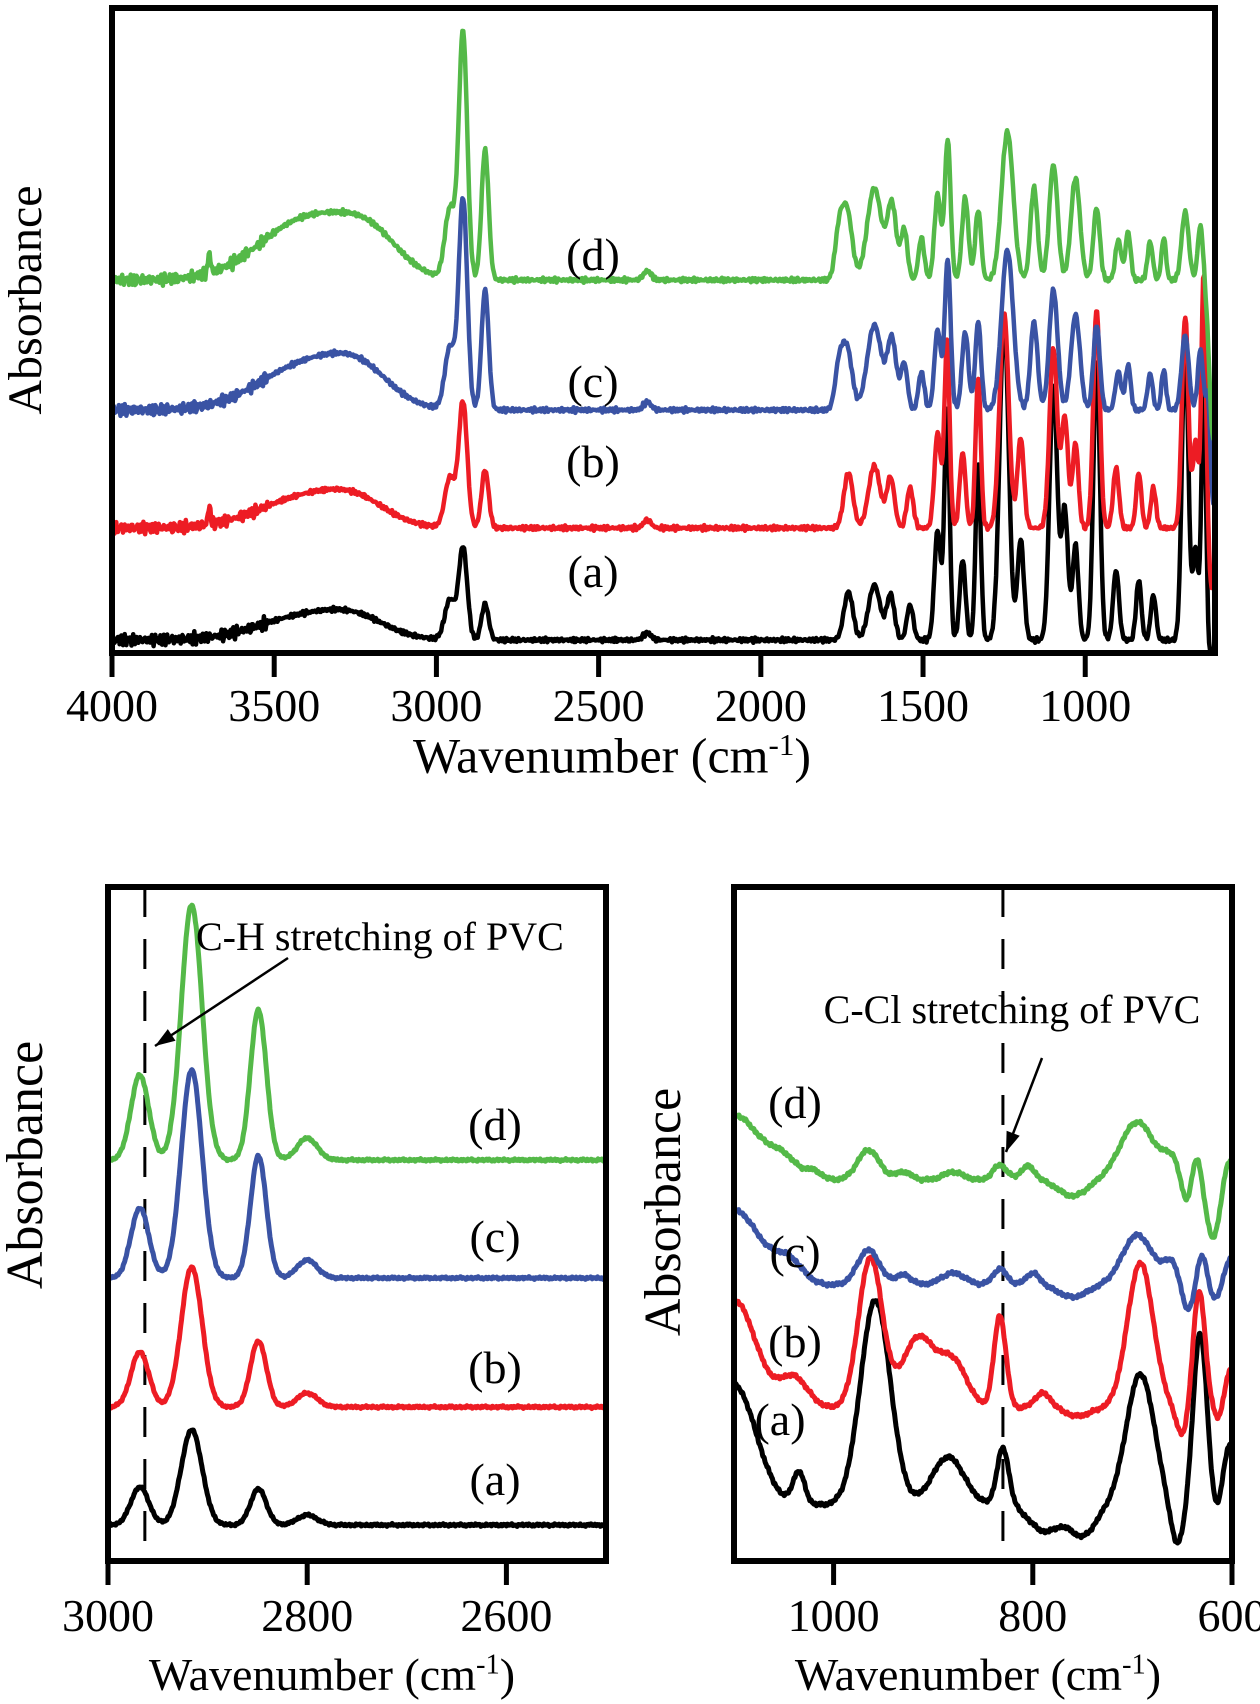 Image resolution: width=1260 pixels, height=1704 pixels. I want to click on trace-label-ch-d: (d), so click(495, 1124).